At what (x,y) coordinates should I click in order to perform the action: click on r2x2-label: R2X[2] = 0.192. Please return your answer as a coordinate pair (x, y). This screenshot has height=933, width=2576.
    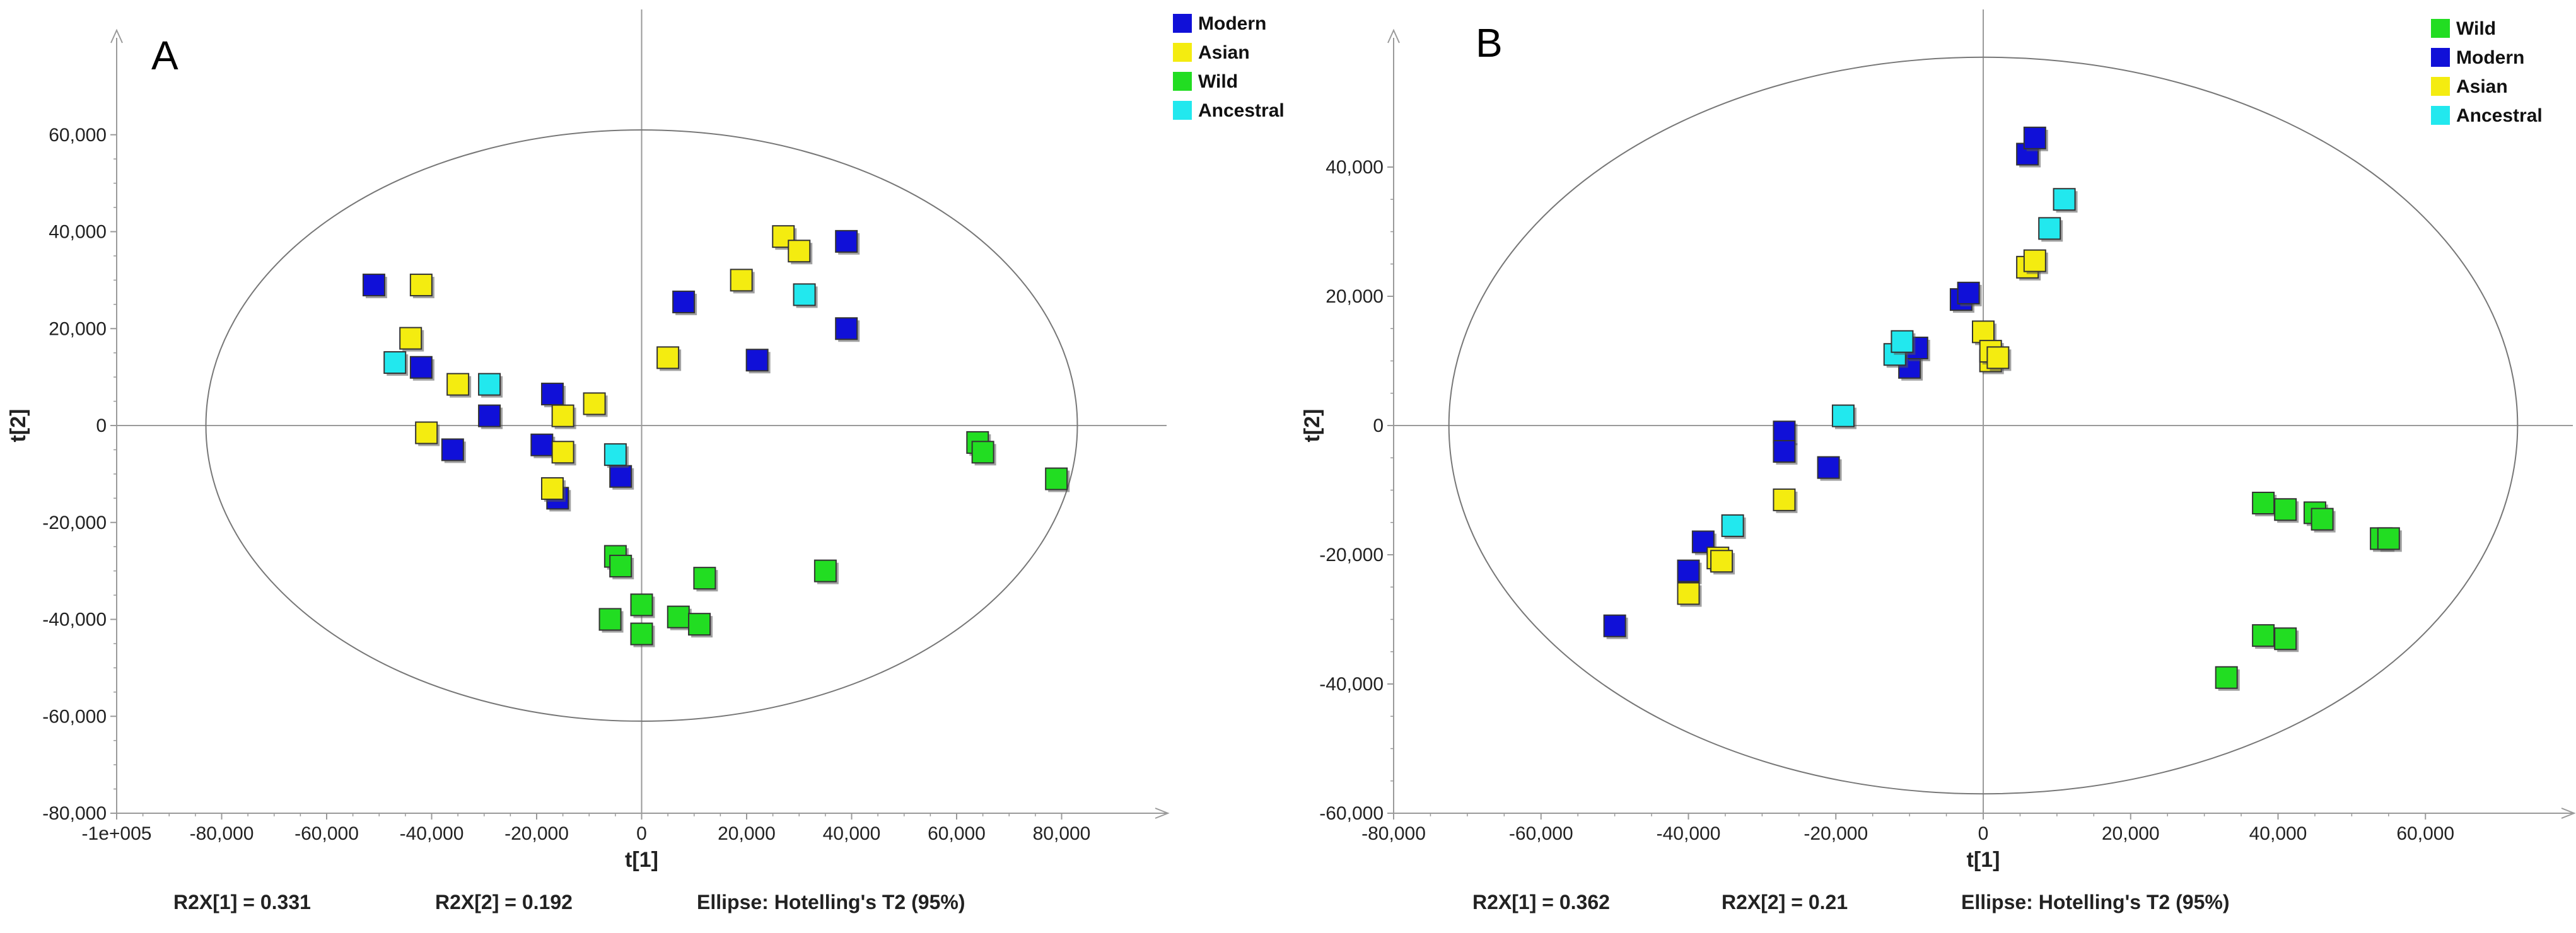
    Looking at the image, I should click on (504, 902).